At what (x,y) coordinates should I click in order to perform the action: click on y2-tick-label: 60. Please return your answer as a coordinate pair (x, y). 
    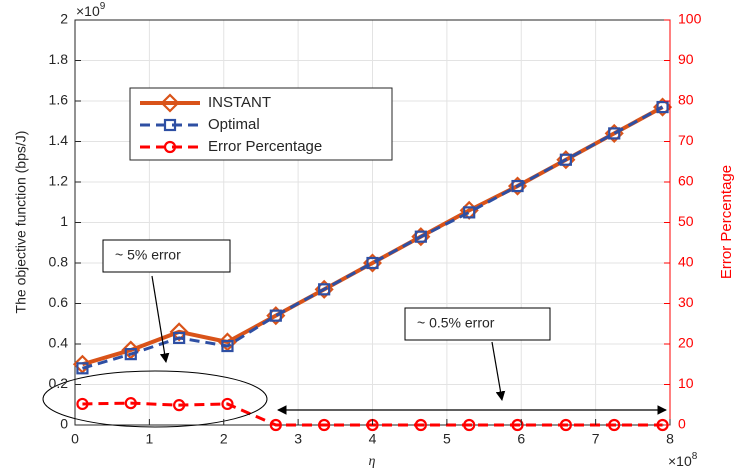
    Looking at the image, I should click on (686, 181).